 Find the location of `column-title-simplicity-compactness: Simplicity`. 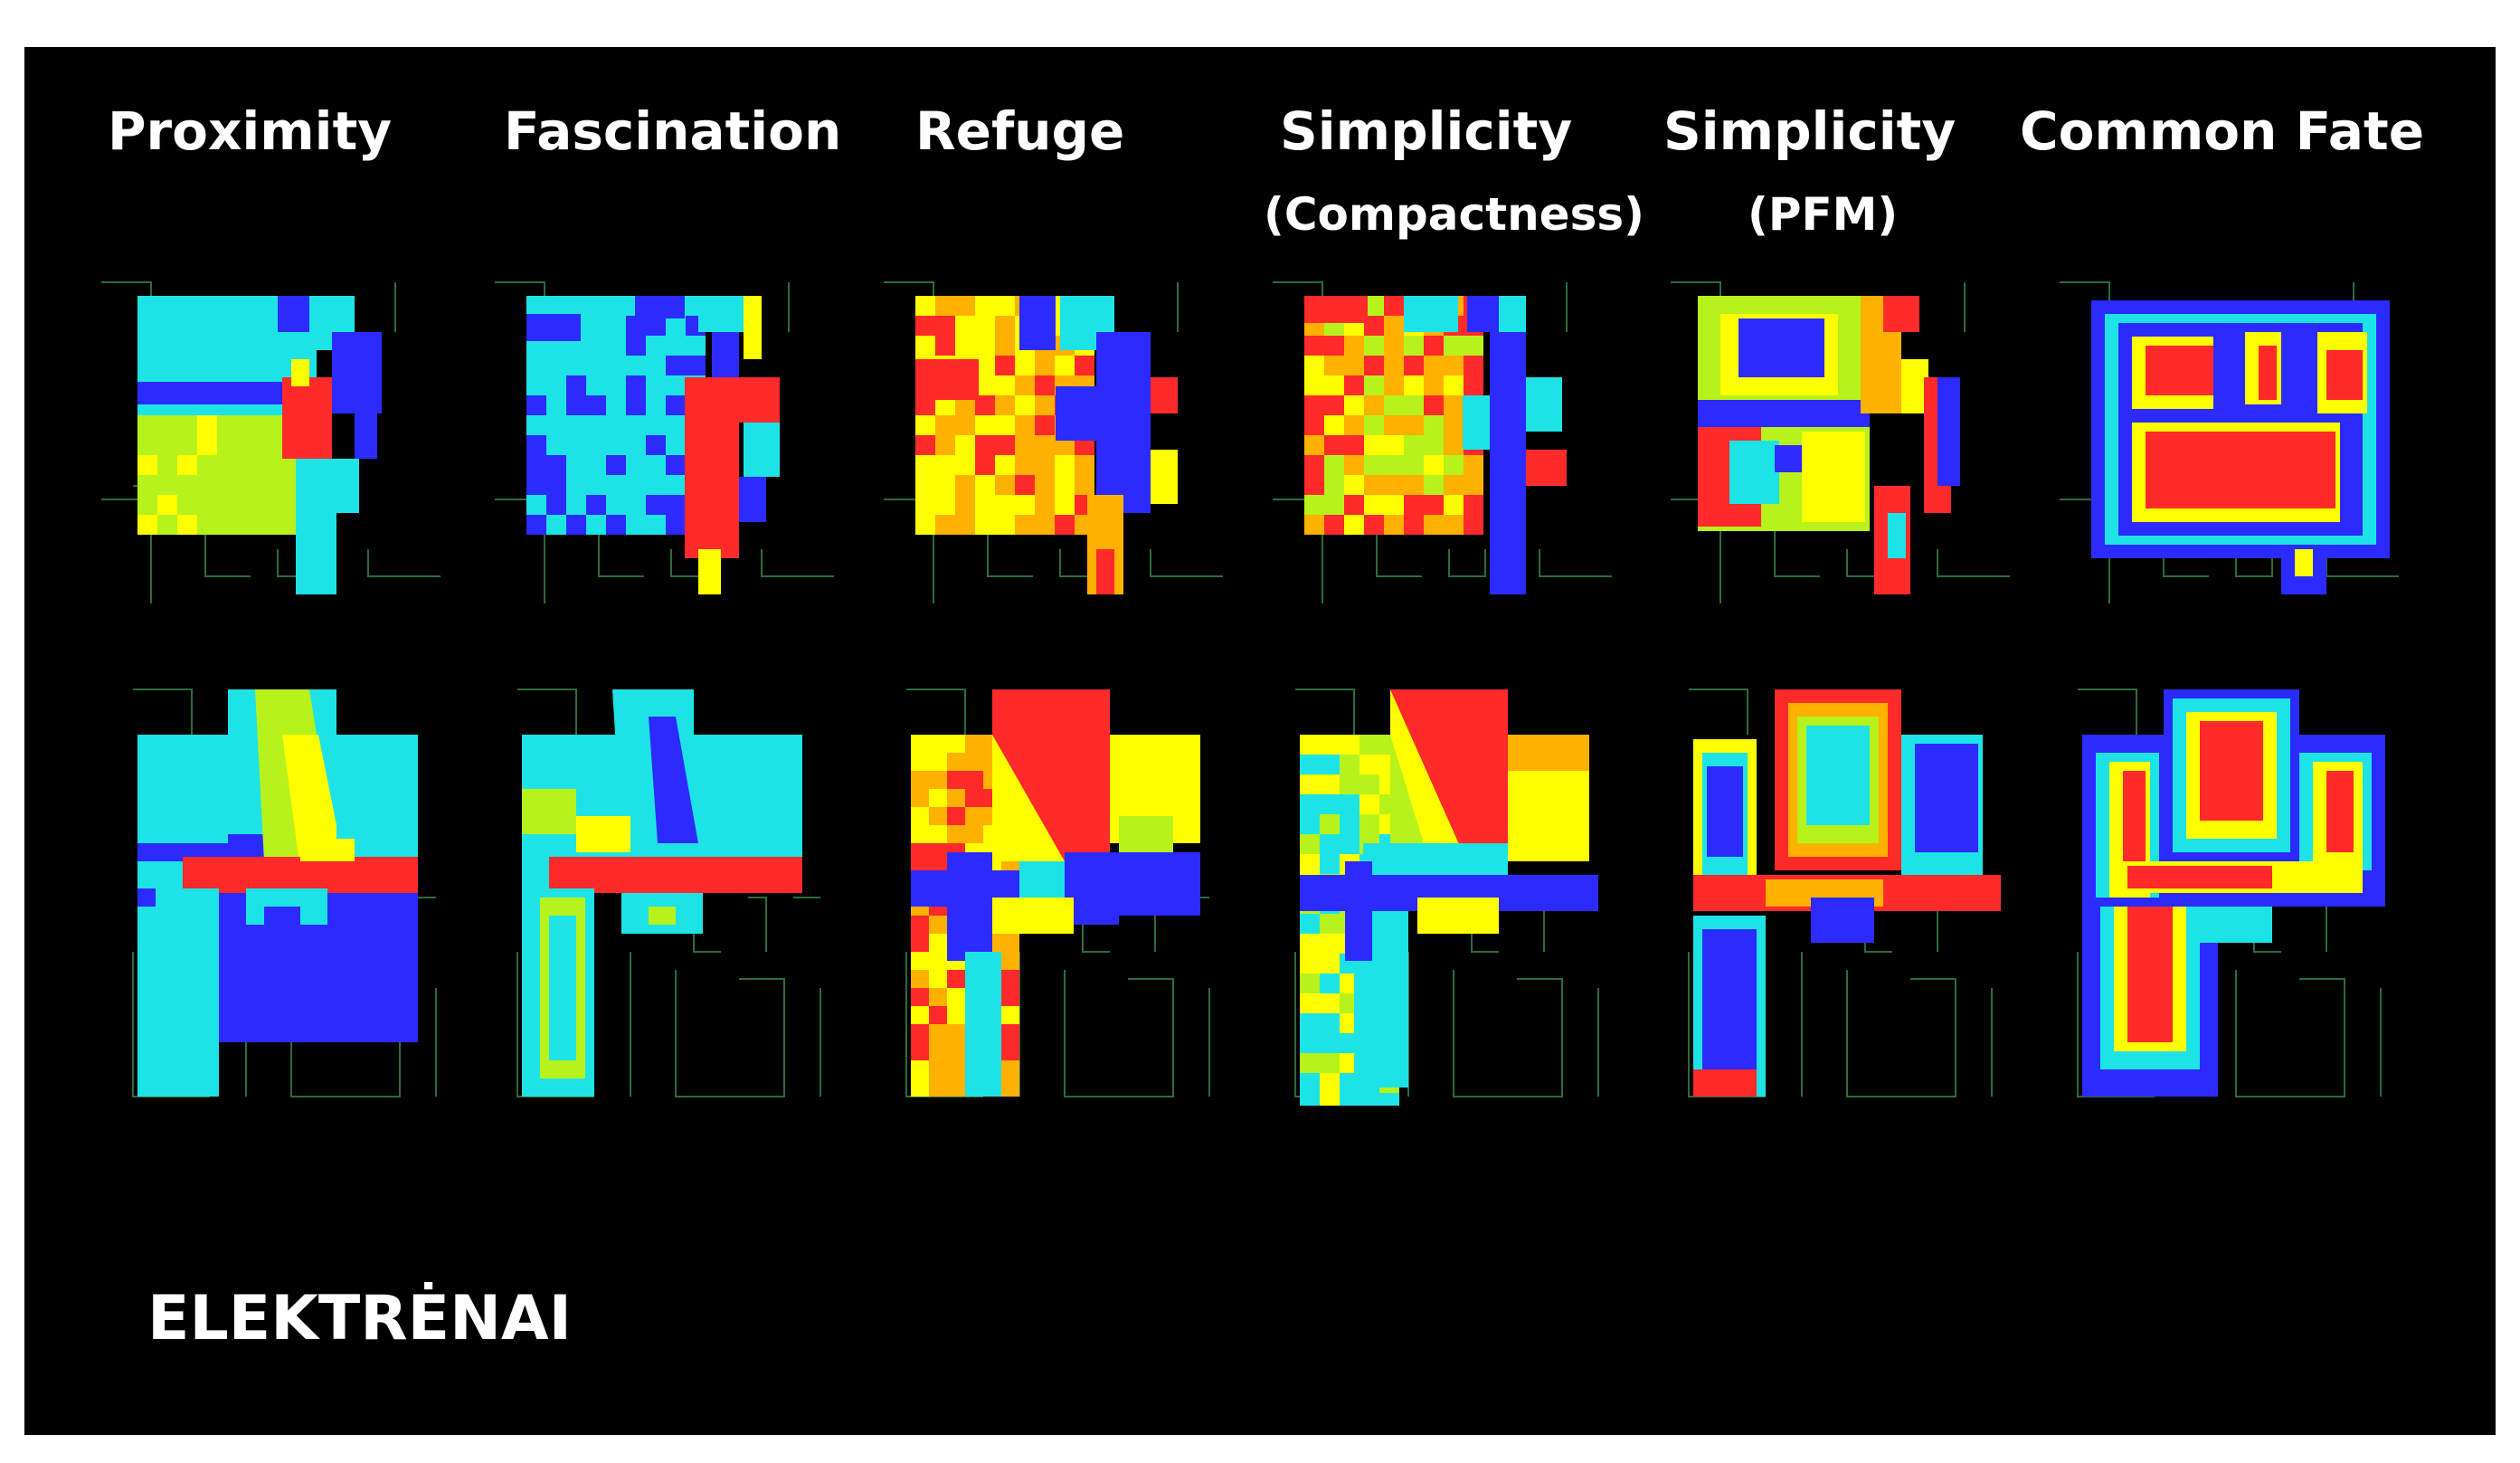

column-title-simplicity-compactness: Simplicity is located at coordinates (1426, 131).